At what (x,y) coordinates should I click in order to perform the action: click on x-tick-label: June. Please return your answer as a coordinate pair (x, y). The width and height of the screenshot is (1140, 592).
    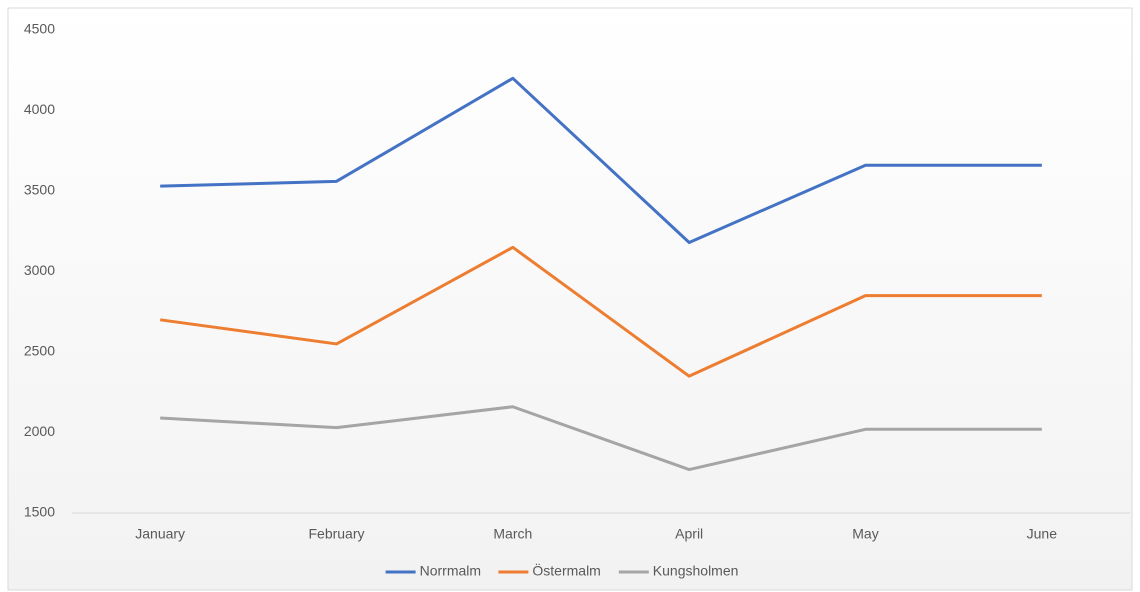
    Looking at the image, I should click on (1042, 534).